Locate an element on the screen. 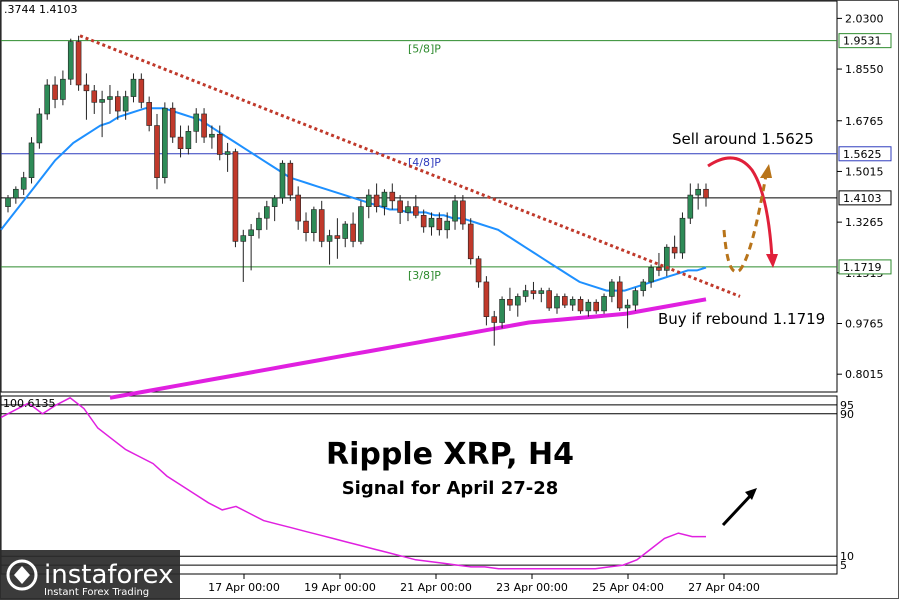 This screenshot has height=600, width=900. slow-ma-line is located at coordinates (408, 348).